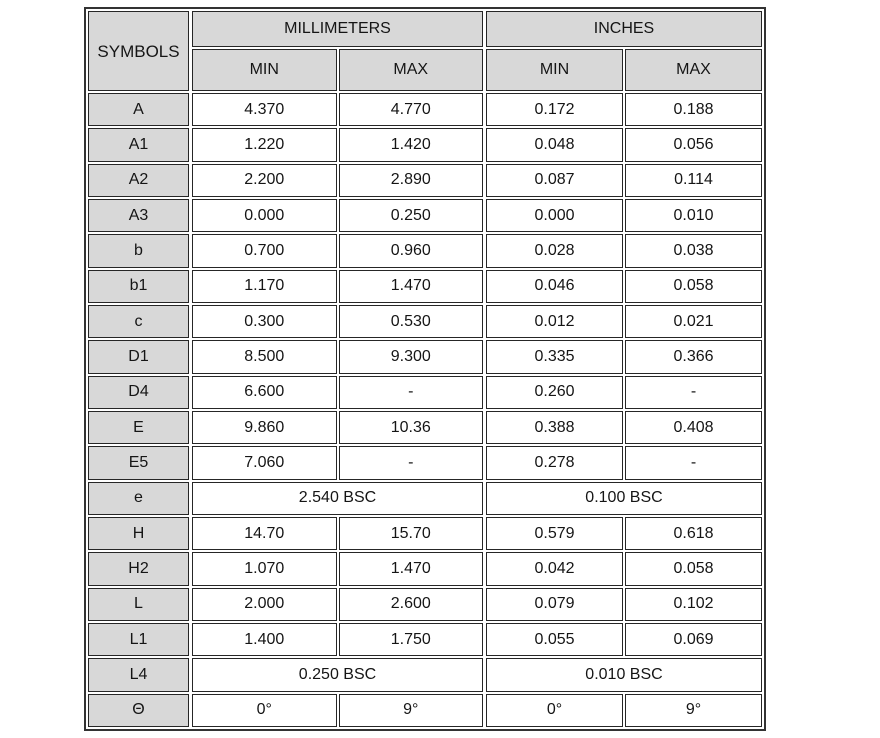 The width and height of the screenshot is (880, 738). I want to click on value-cell-bsc: 2.540 BSC, so click(337, 498).